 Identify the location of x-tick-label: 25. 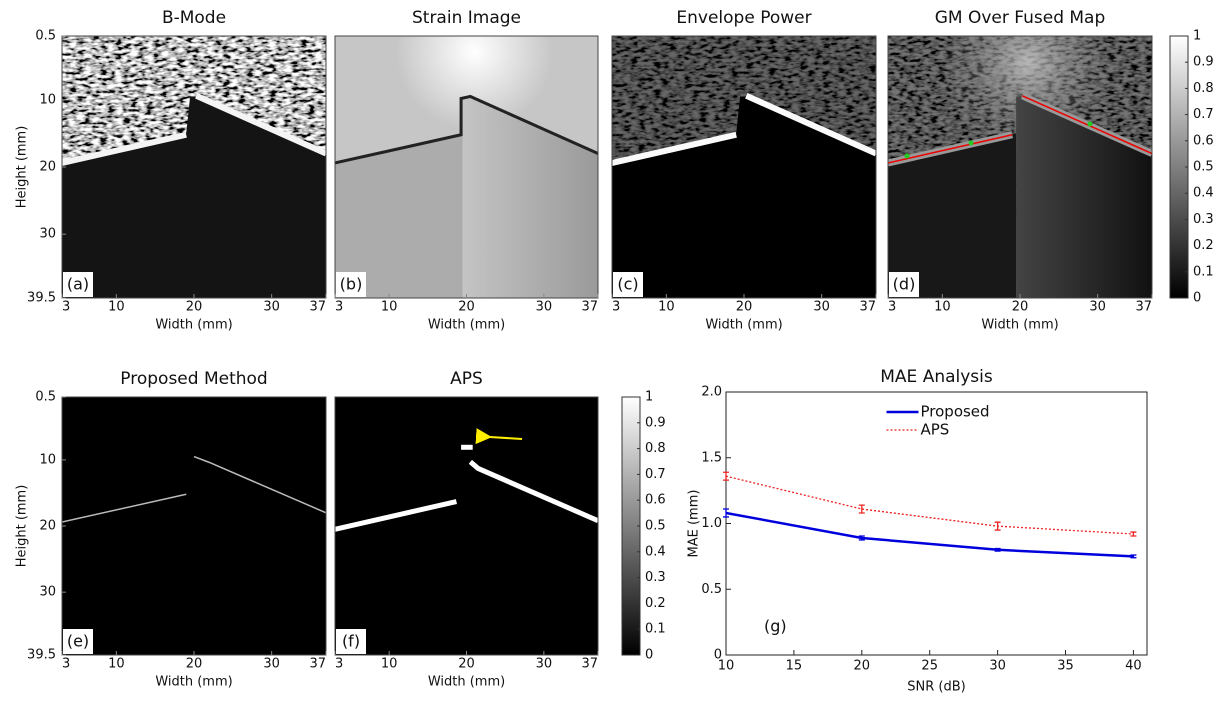
(929, 666).